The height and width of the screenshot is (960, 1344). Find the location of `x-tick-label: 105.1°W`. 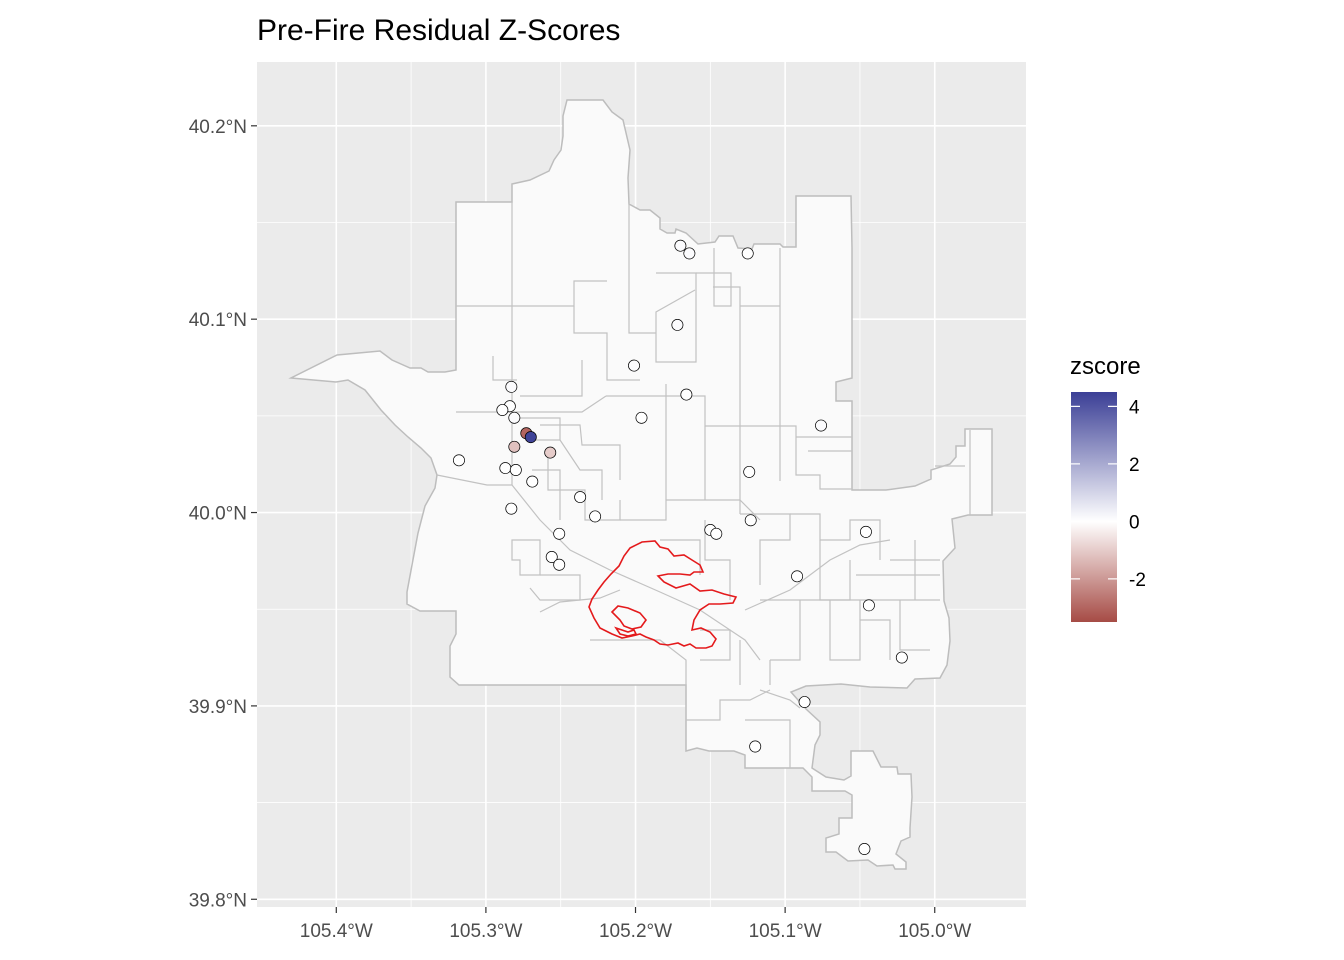

x-tick-label: 105.1°W is located at coordinates (785, 931).